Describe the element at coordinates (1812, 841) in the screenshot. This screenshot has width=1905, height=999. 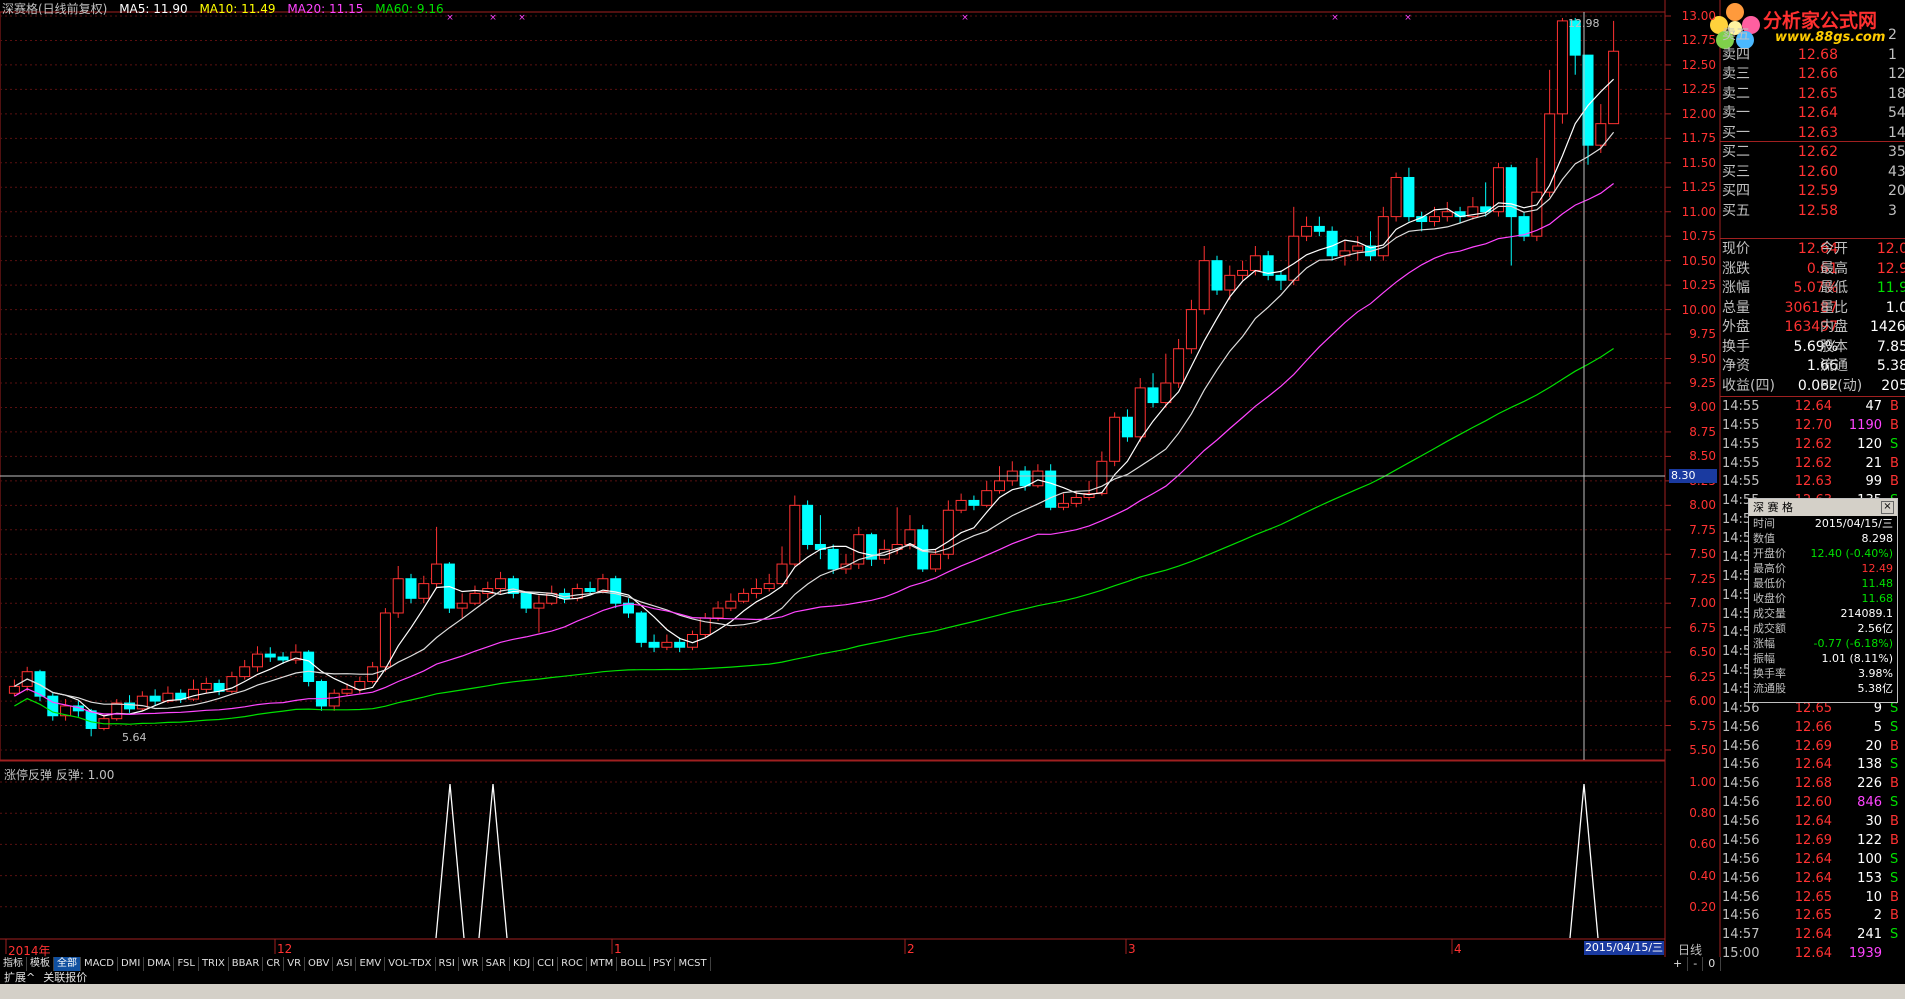
I see `tick-row: 14:56 12.69 122 B` at that location.